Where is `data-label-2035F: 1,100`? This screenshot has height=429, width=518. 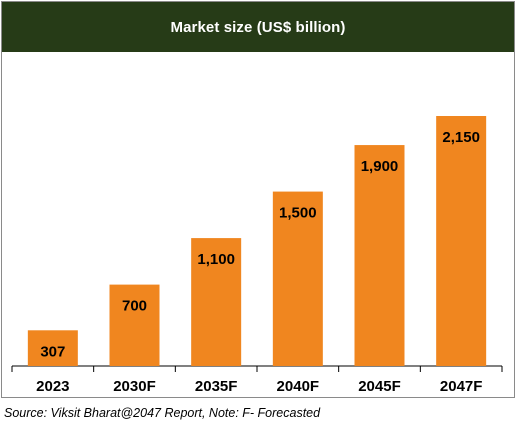
data-label-2035F: 1,100 is located at coordinates (216, 259).